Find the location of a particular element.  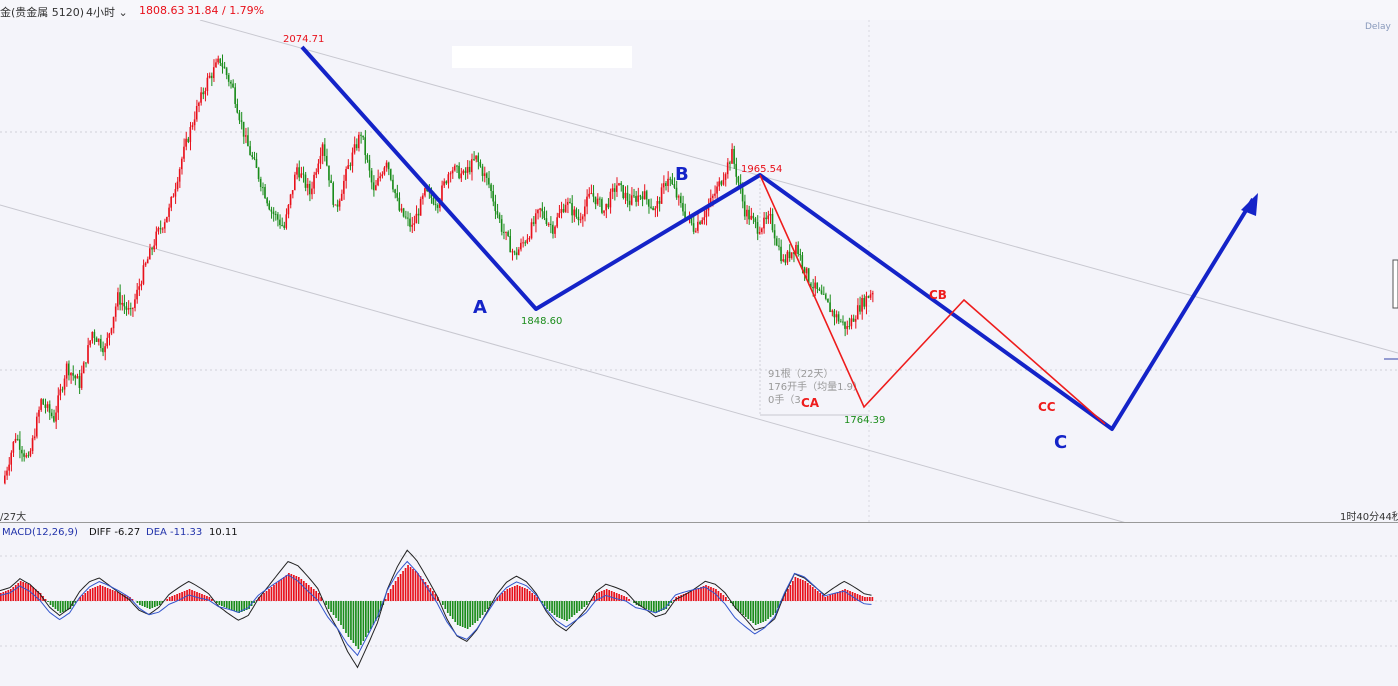

scroll-handle is located at coordinates (1395, 284).